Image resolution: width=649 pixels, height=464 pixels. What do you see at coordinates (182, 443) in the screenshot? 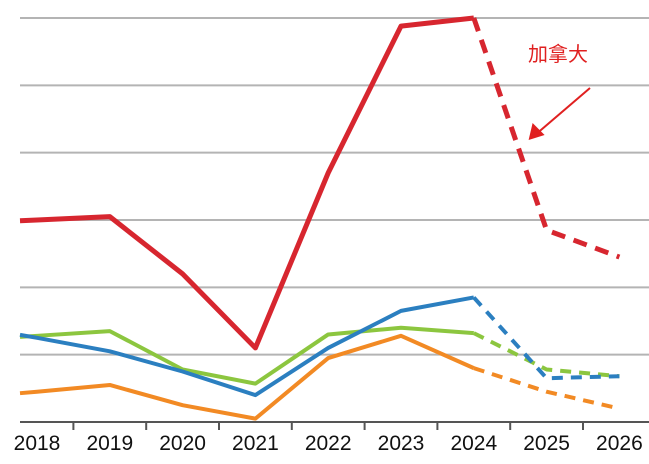
I see `x-tick-label: 2020` at bounding box center [182, 443].